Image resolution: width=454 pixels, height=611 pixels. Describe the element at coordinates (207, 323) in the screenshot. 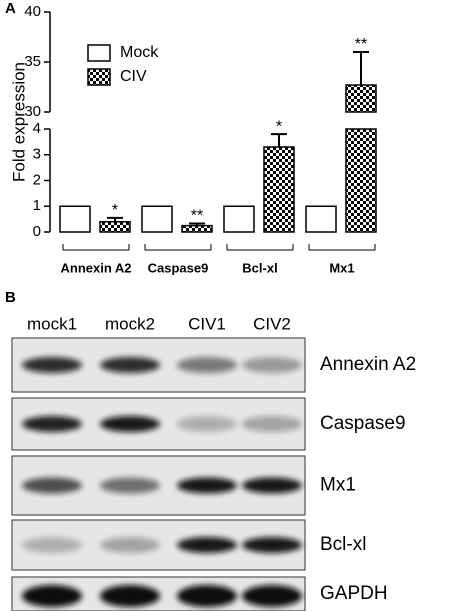

I see `lane-label: CIV1` at that location.